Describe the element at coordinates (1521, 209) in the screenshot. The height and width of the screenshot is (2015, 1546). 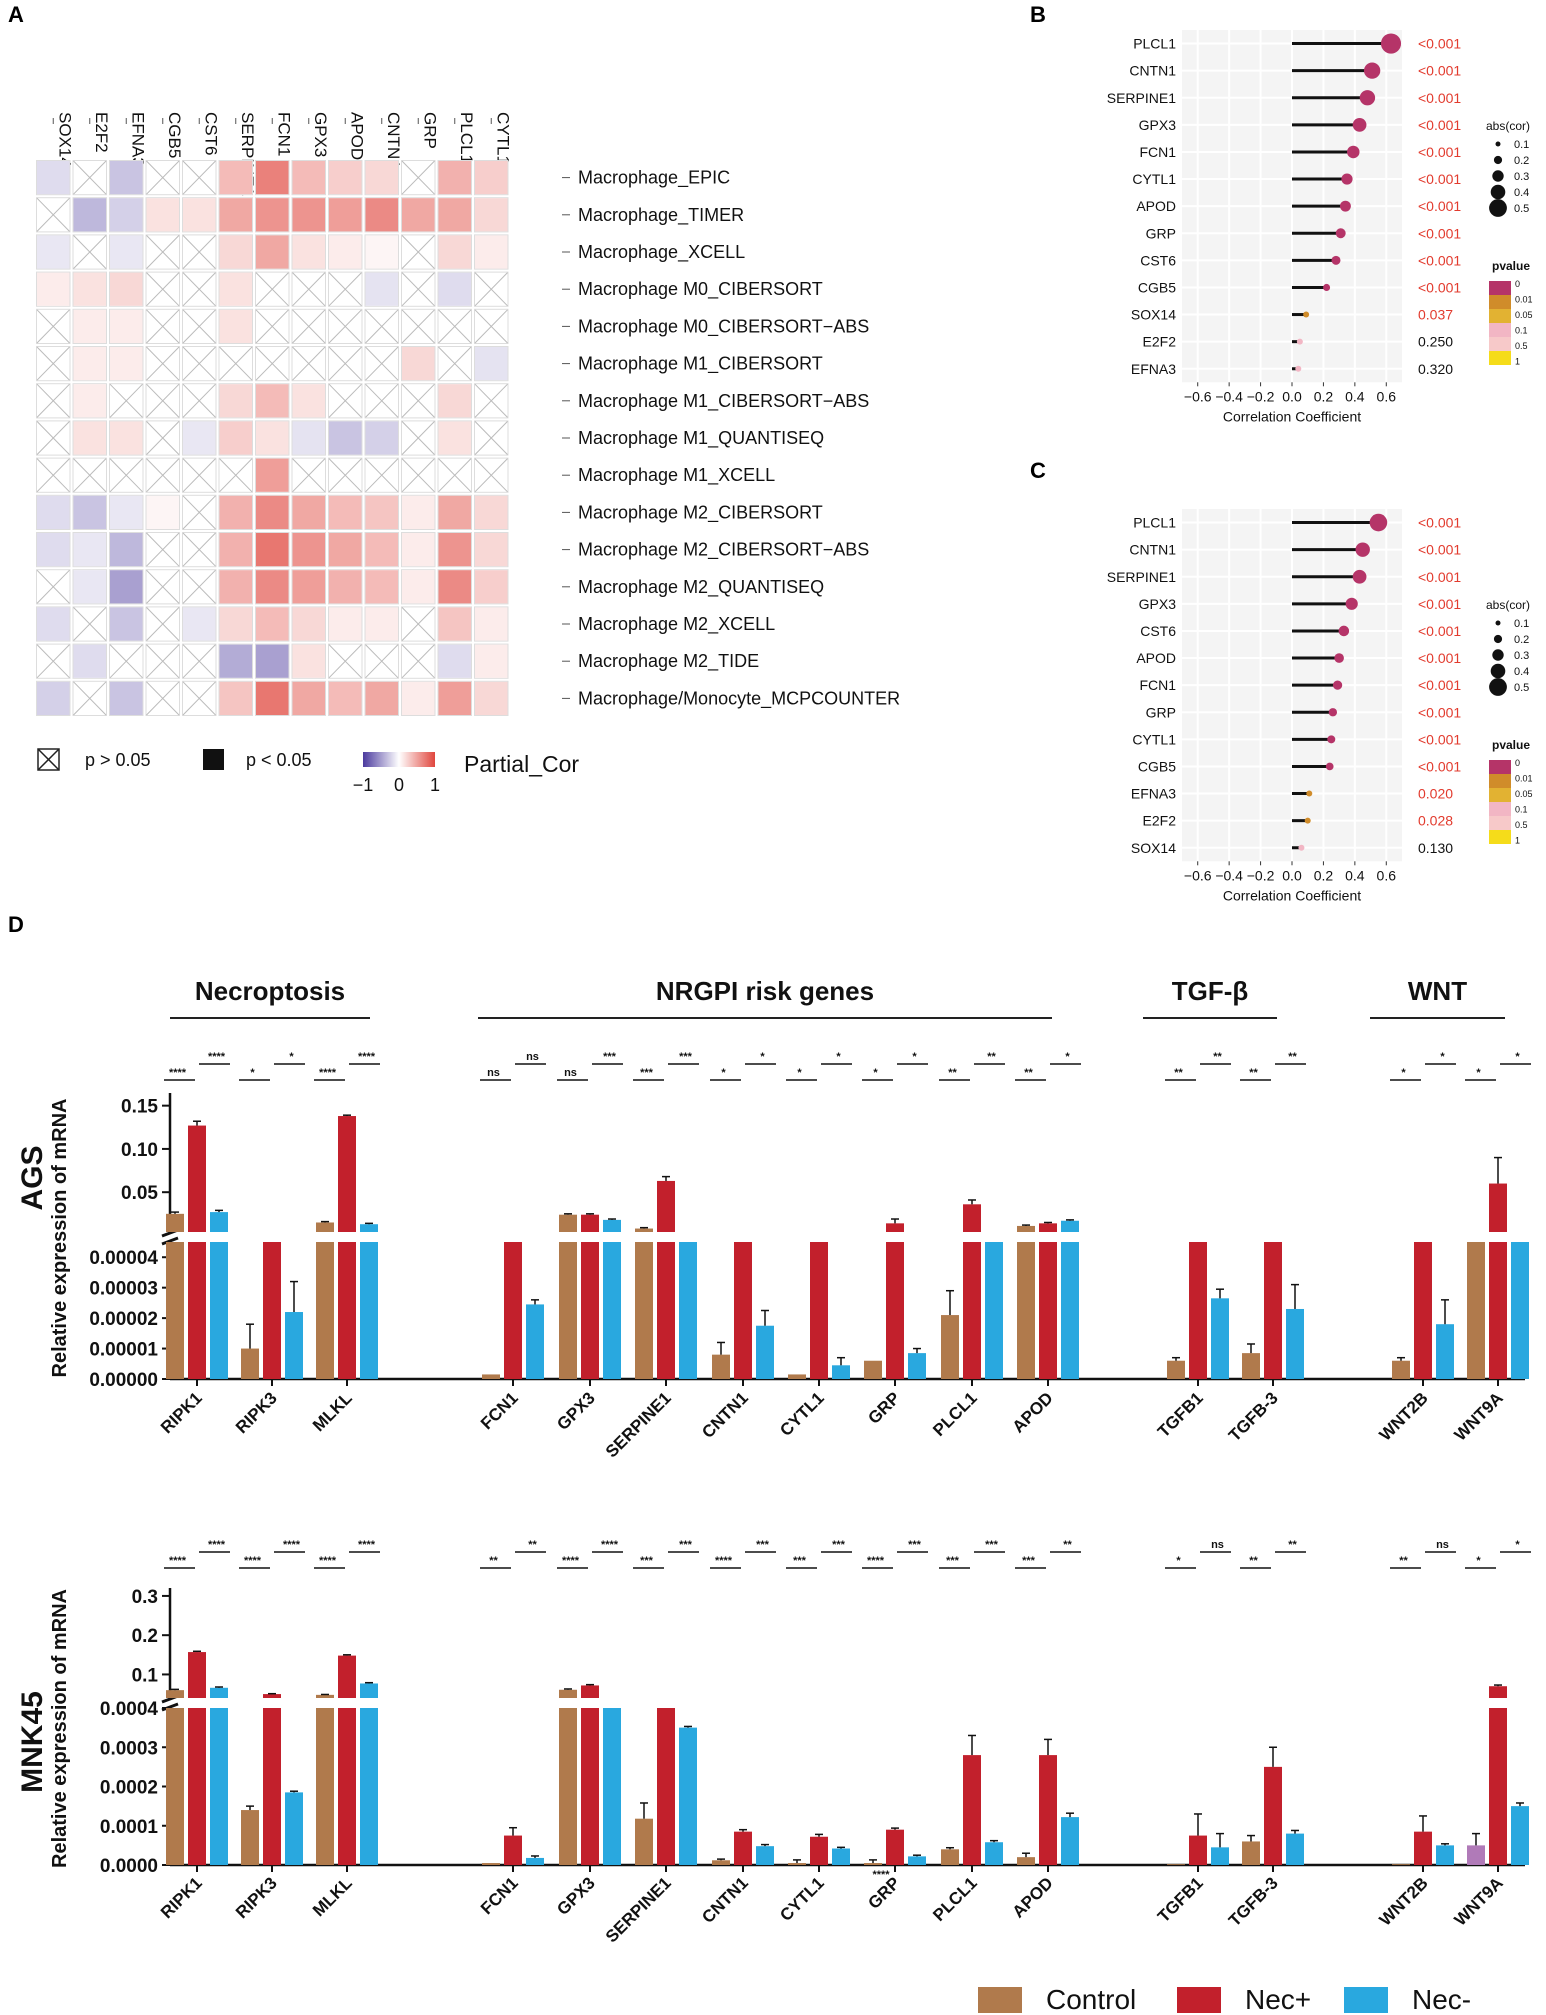
I see `size-legend-label: 0.5` at that location.